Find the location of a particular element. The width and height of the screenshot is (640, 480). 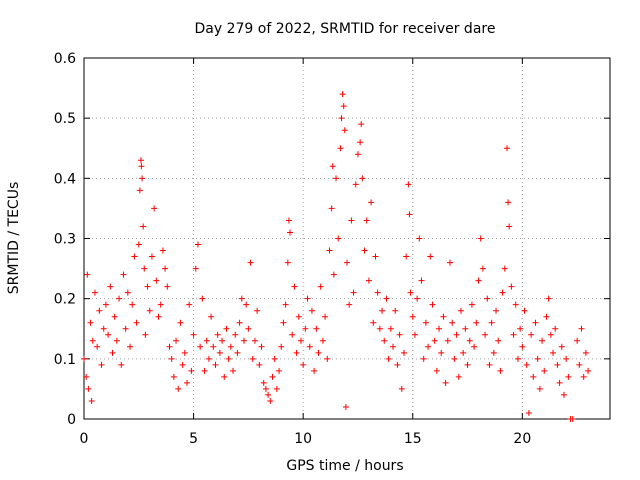

y-tick-label: 0 is located at coordinates (71, 420).